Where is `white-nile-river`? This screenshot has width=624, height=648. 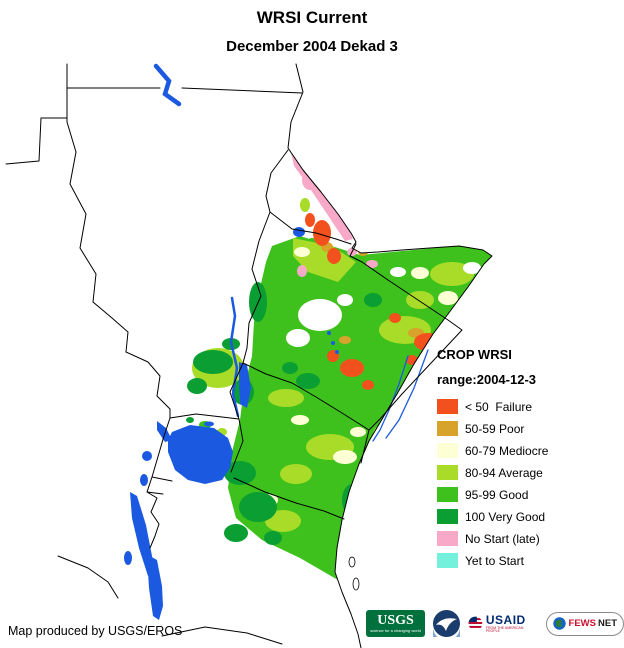
white-nile-river is located at coordinates (234, 357).